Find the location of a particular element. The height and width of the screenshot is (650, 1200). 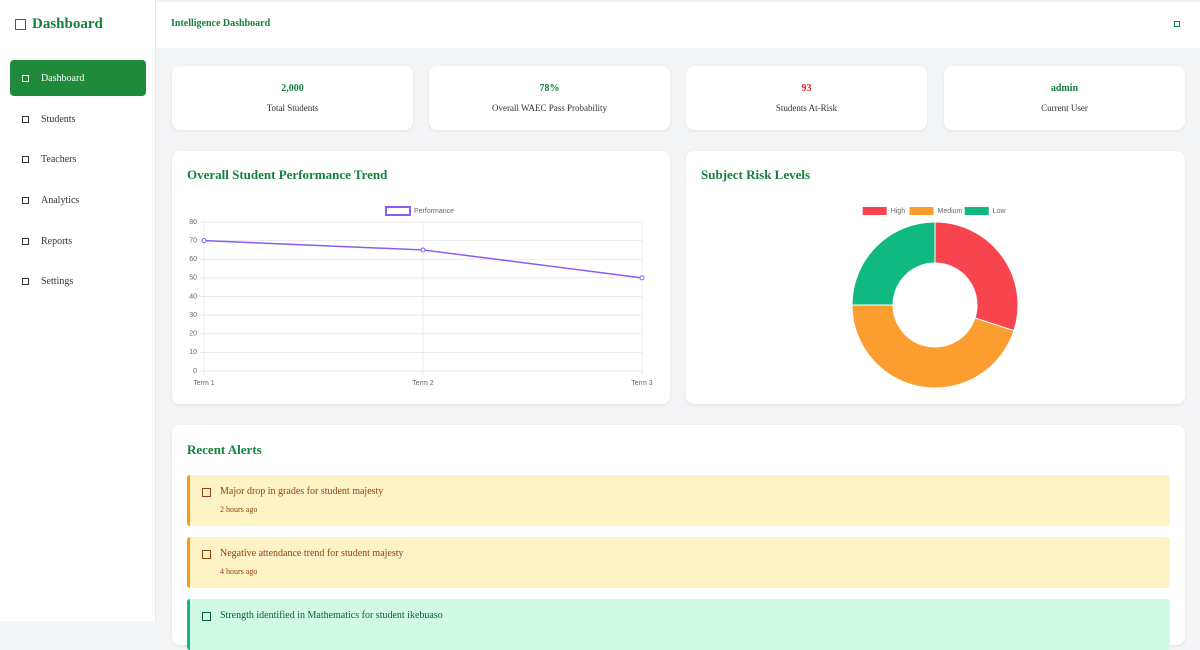

legend-label: Medium is located at coordinates (950, 211).